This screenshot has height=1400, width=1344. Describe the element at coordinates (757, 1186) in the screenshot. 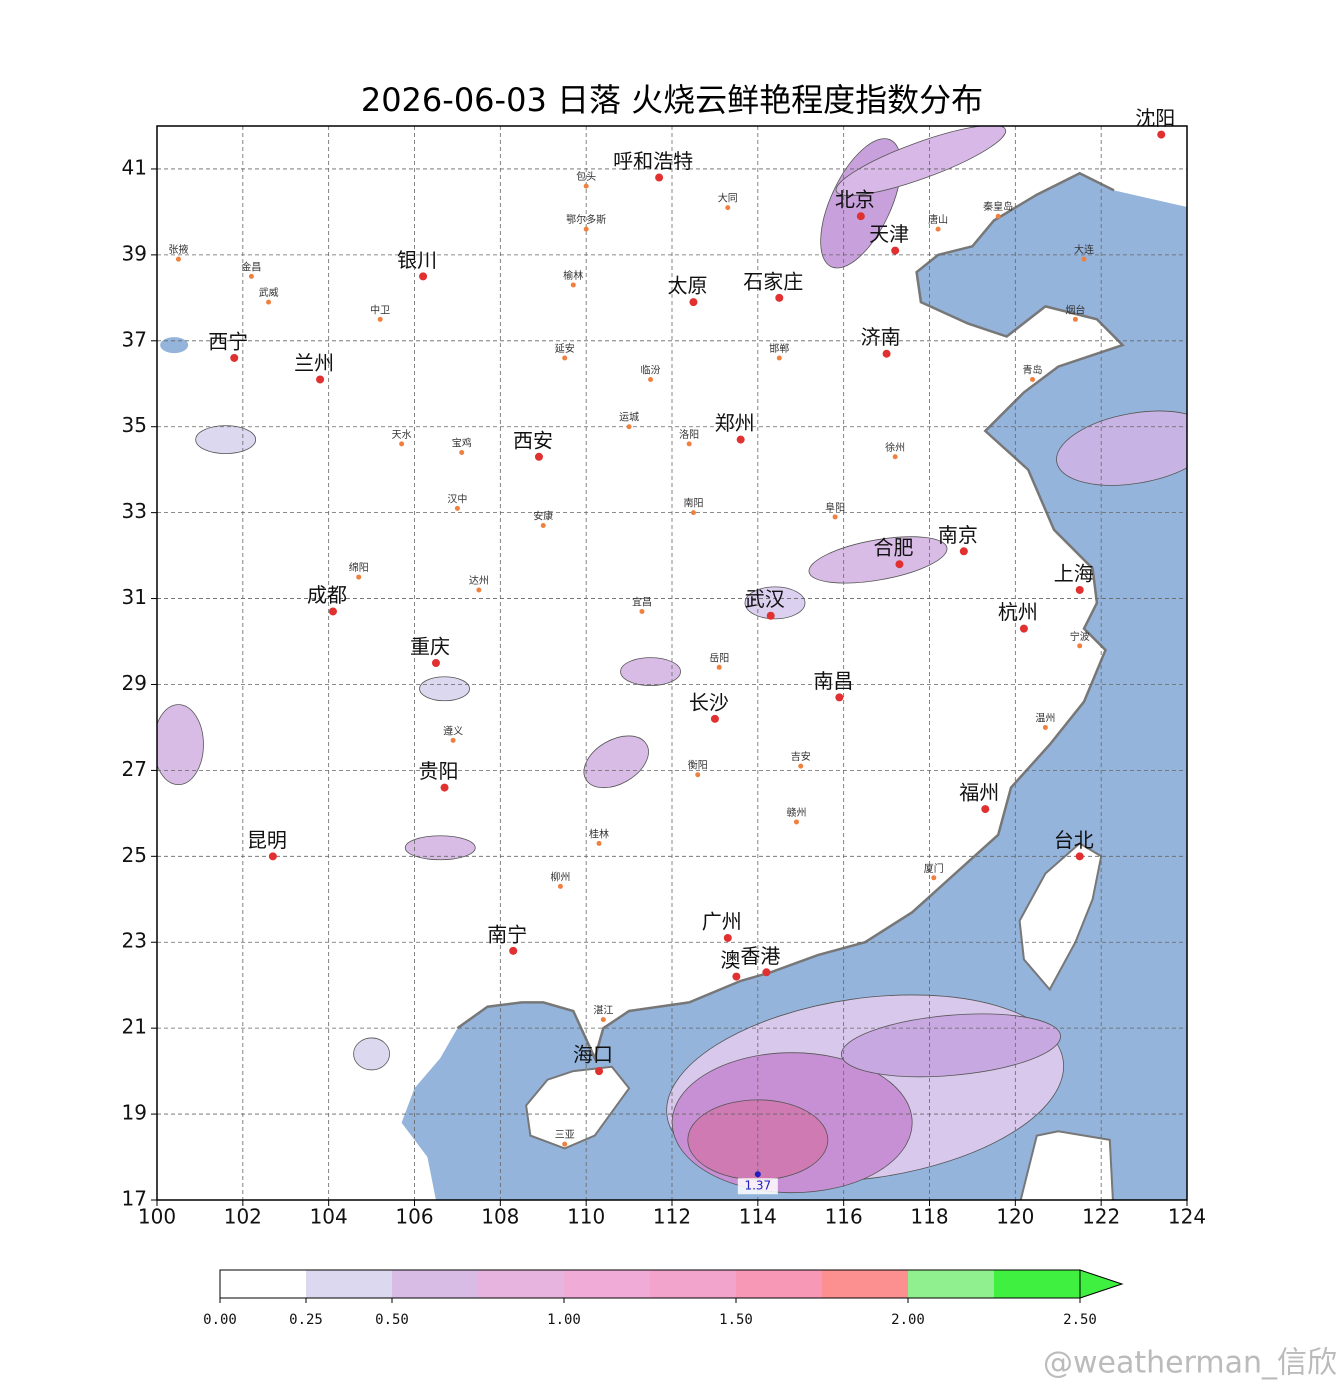

I see `annotation-box` at that location.